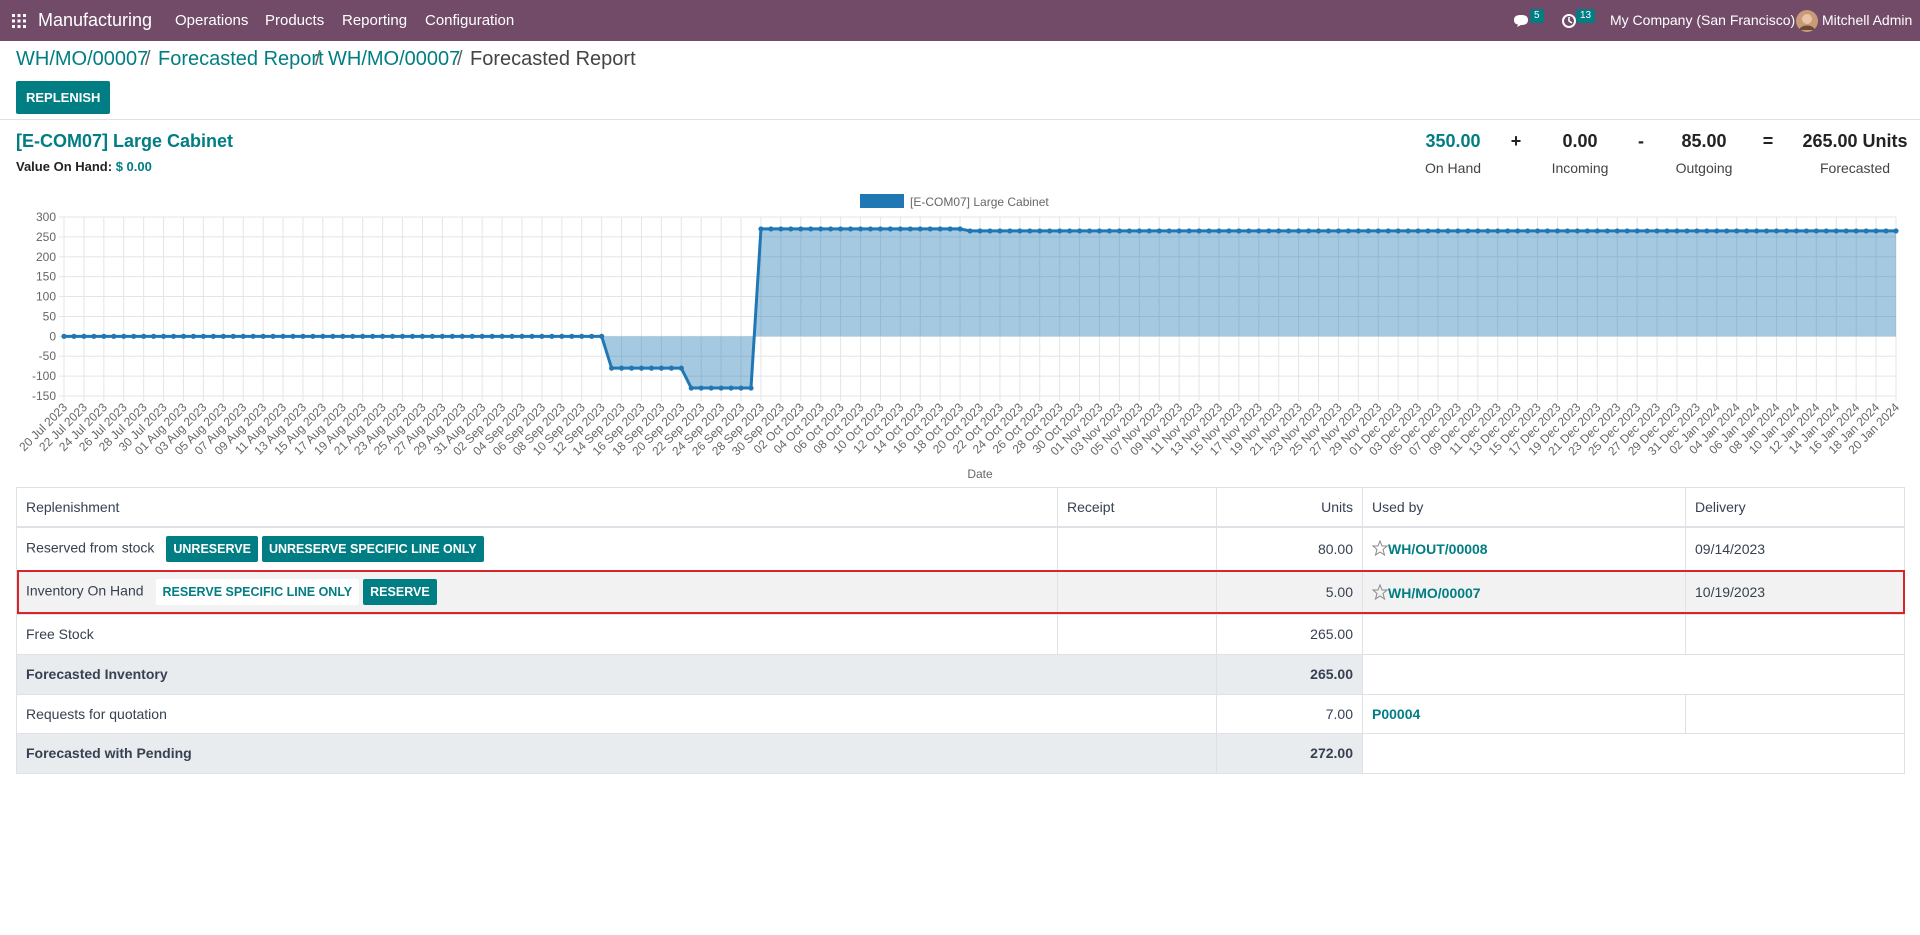 Image resolution: width=1920 pixels, height=935 pixels. What do you see at coordinates (212, 548) in the screenshot?
I see `row-button: UNRESERVE` at bounding box center [212, 548].